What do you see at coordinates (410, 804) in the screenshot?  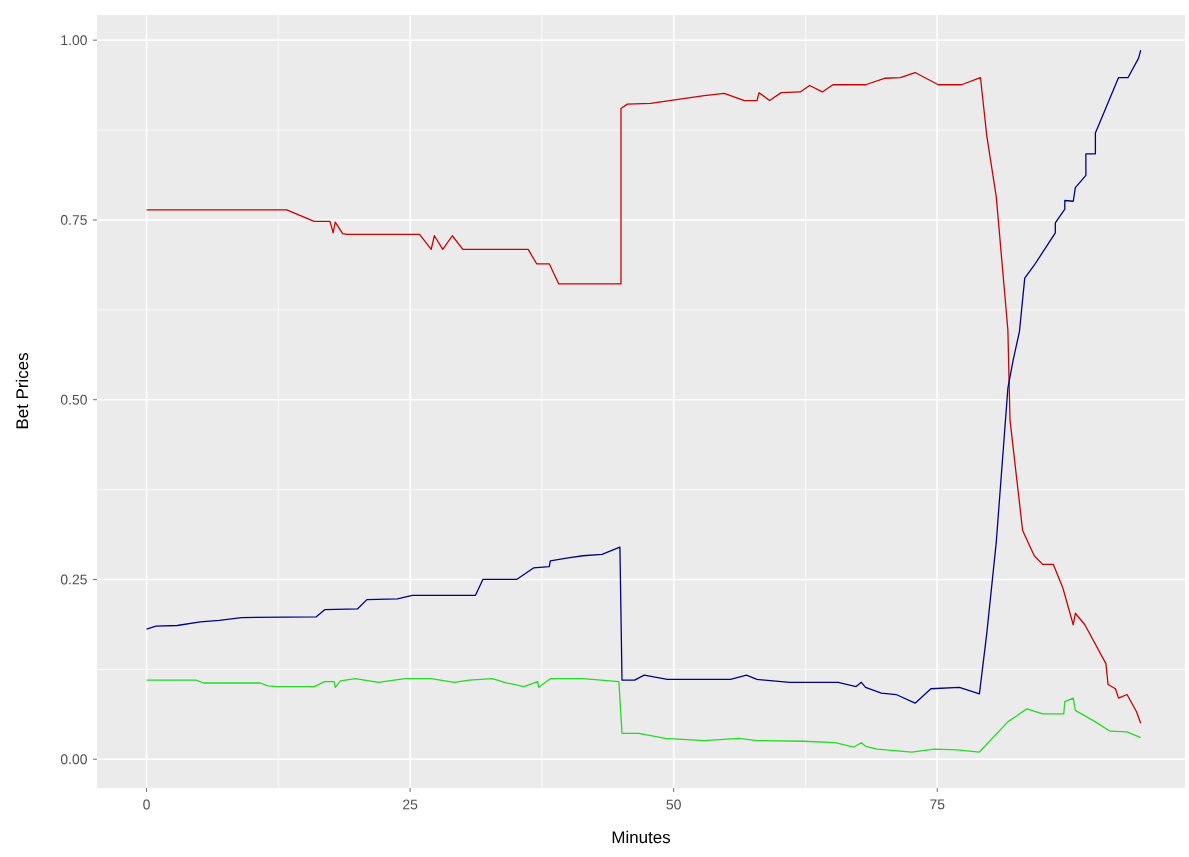 I see `x-tick-label: 25` at bounding box center [410, 804].